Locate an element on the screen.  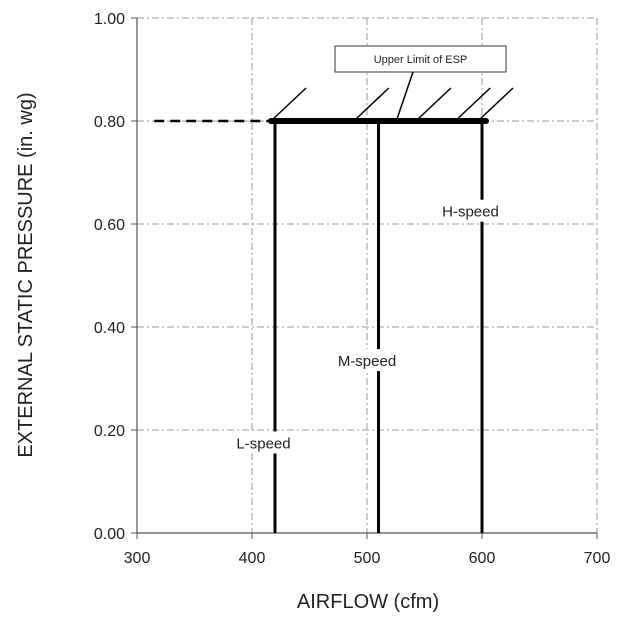
upper-limit-group: Upper Limit of ESP is located at coordinates (334, 84).